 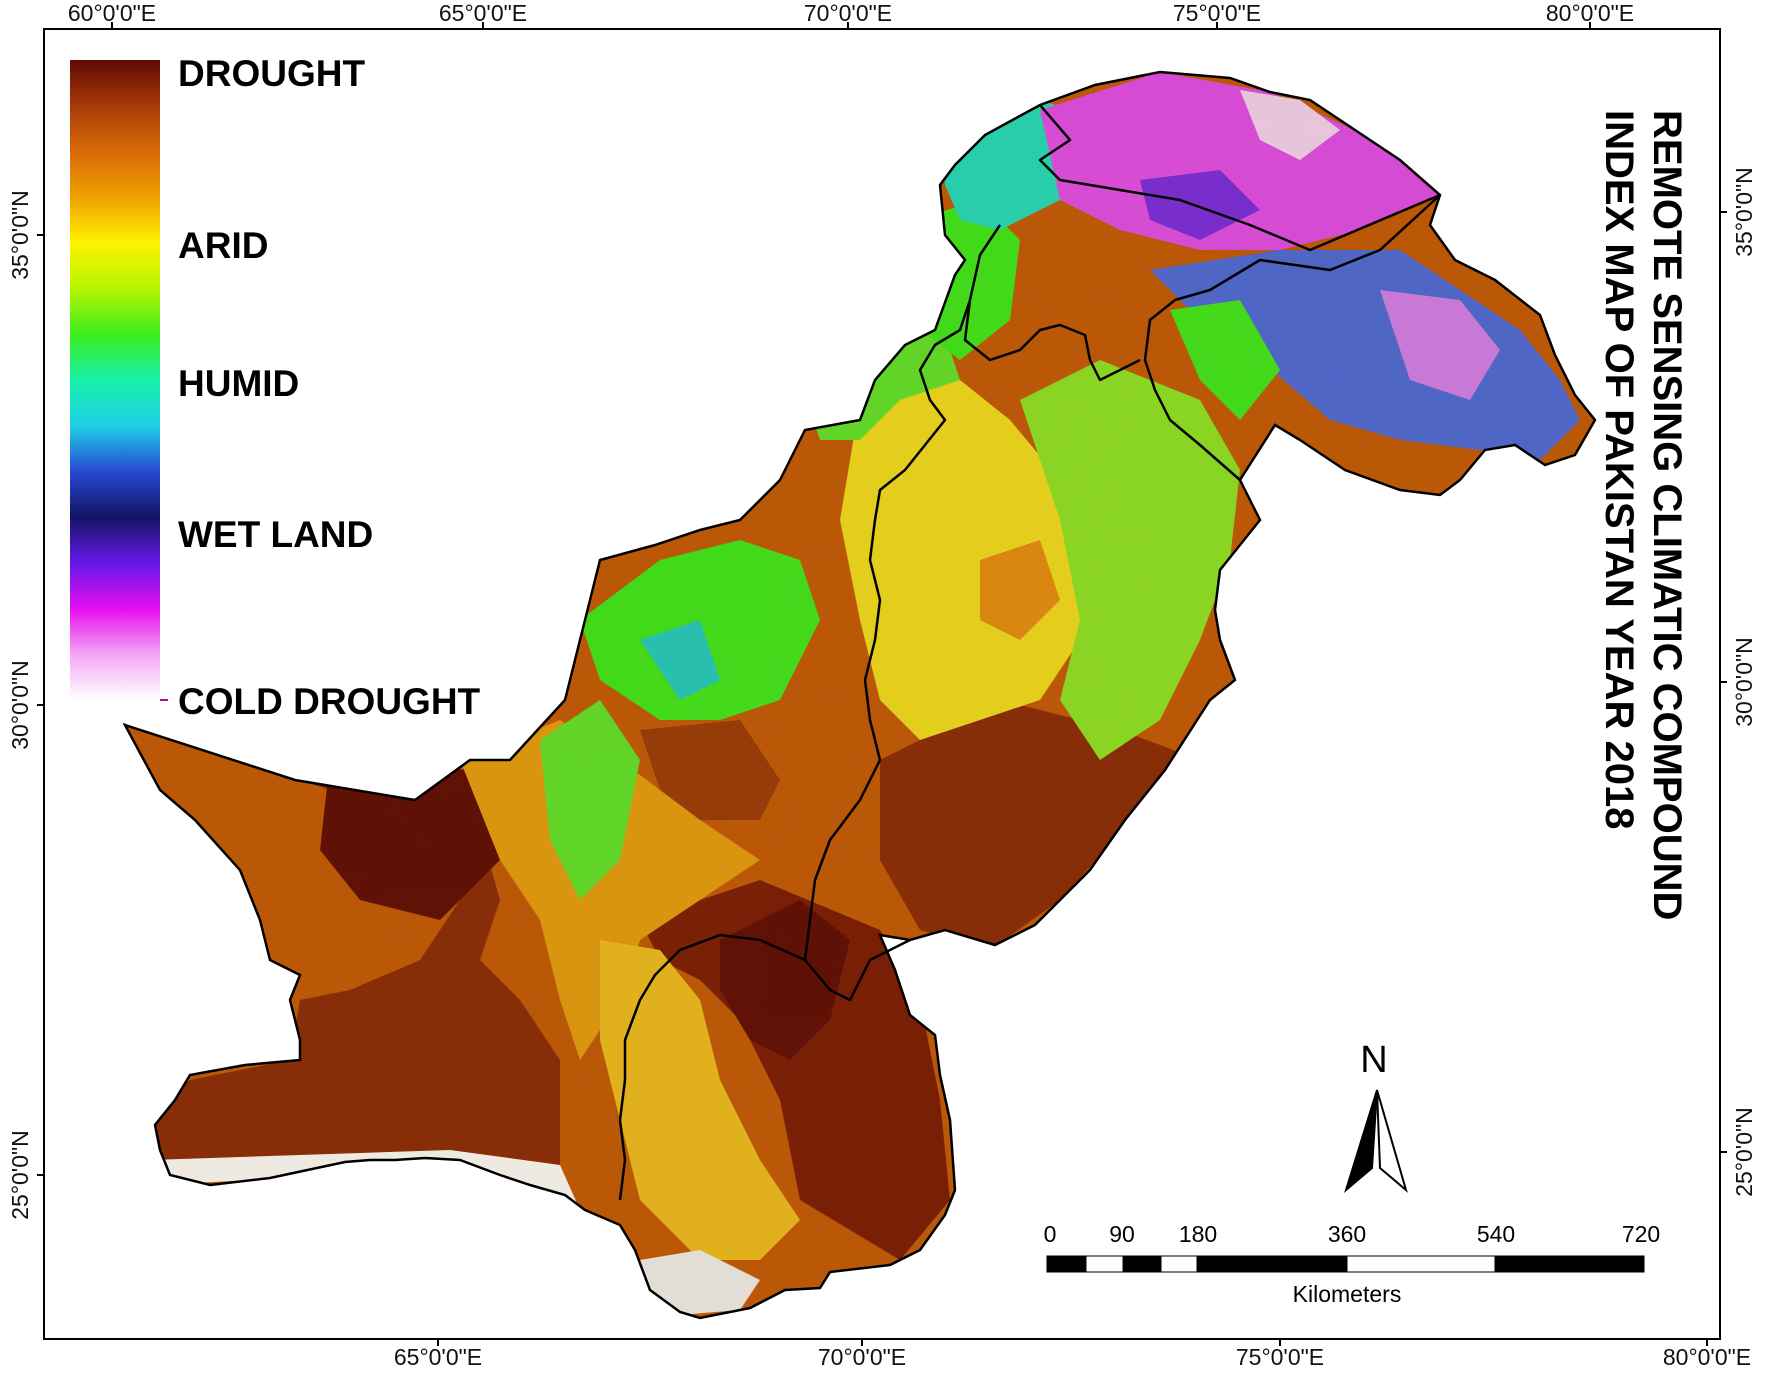 I want to click on scale-label: 540, so click(x=1496, y=1234).